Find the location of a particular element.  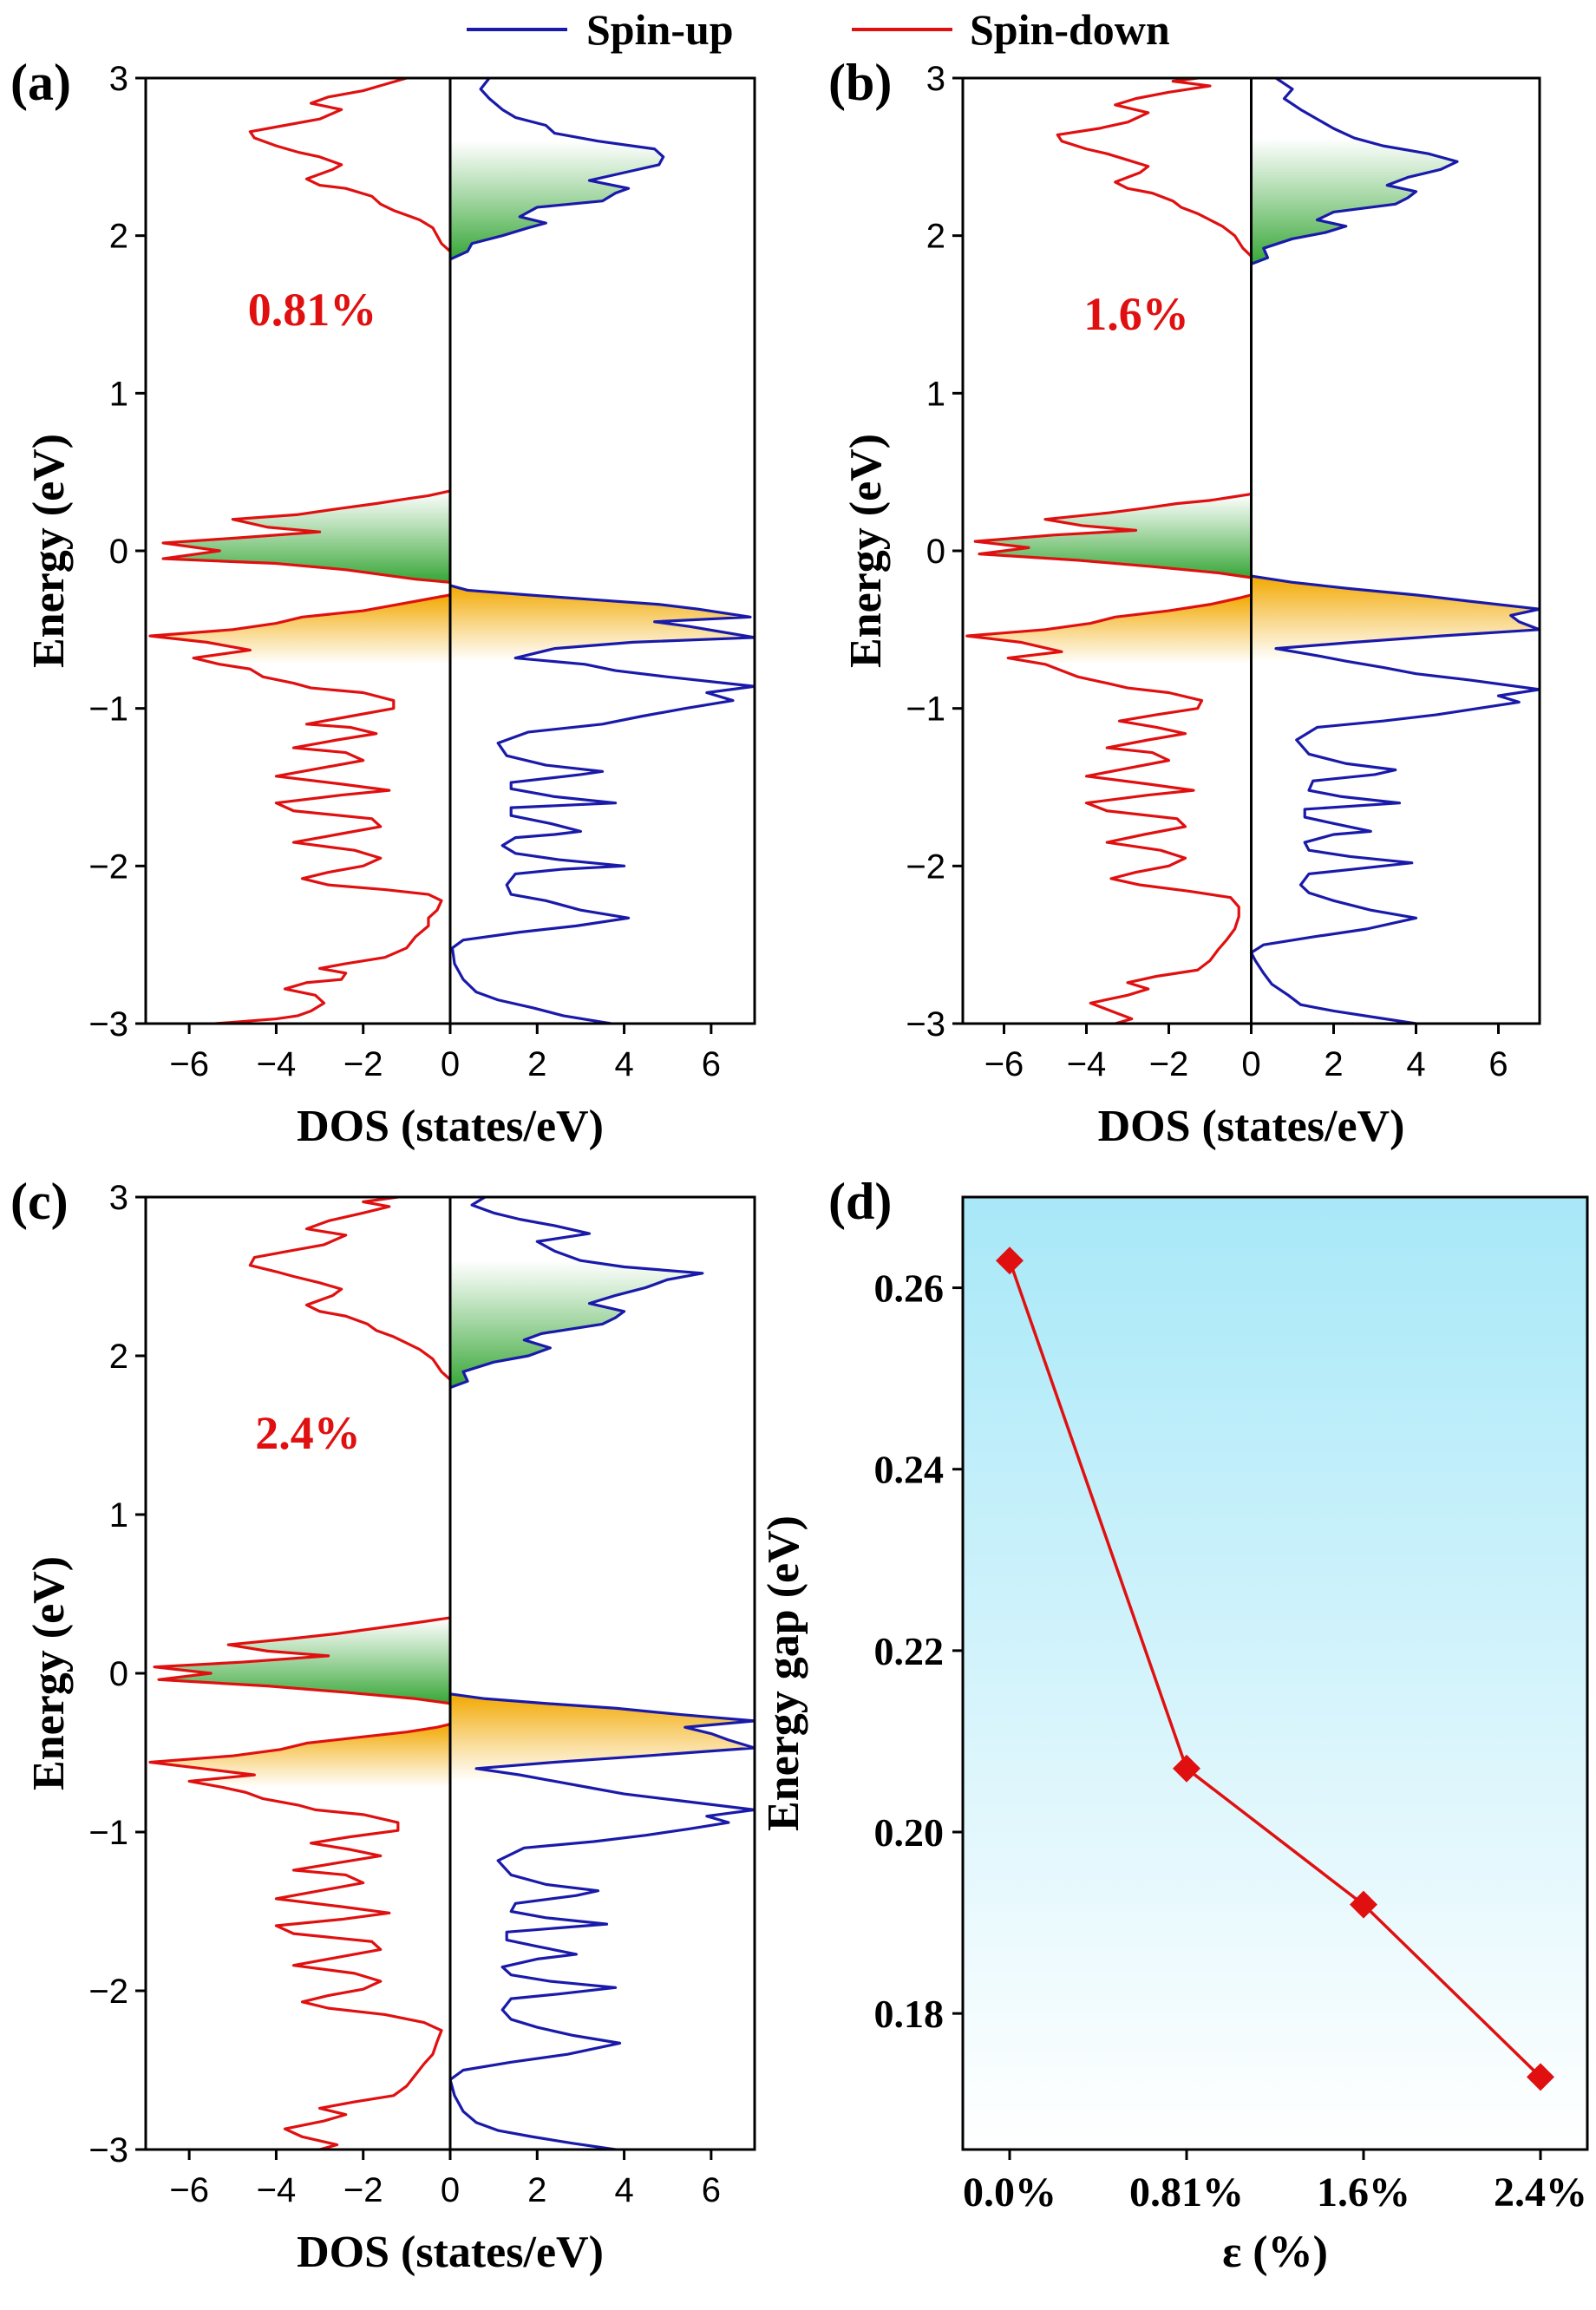

panel-d-marker-1-6pct is located at coordinates (1363, 1904).